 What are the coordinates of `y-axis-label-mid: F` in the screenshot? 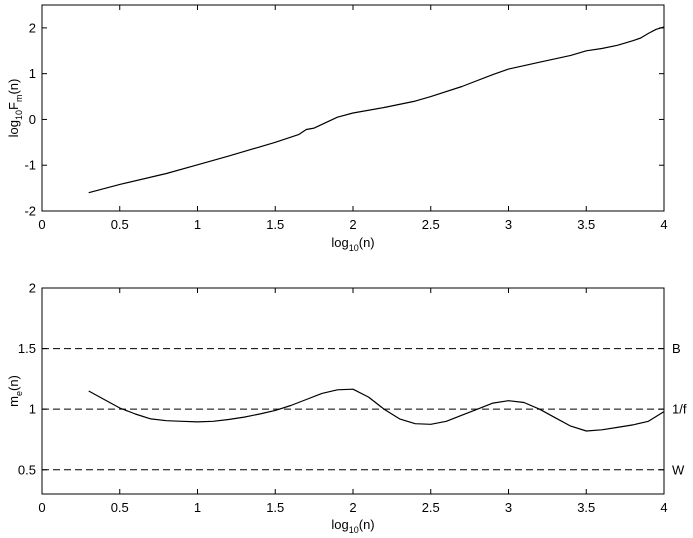 It's located at (13, 106).